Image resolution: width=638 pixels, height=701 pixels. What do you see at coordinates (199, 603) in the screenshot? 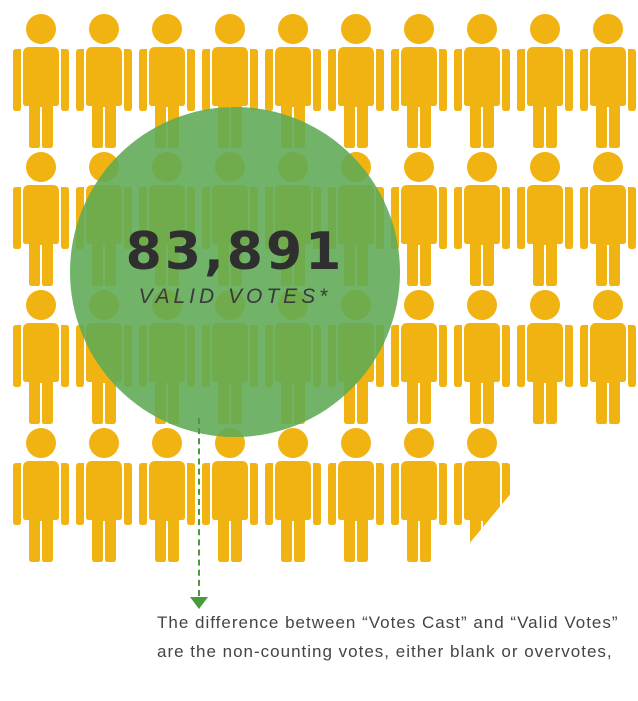
I see `arrow-down-icon` at bounding box center [199, 603].